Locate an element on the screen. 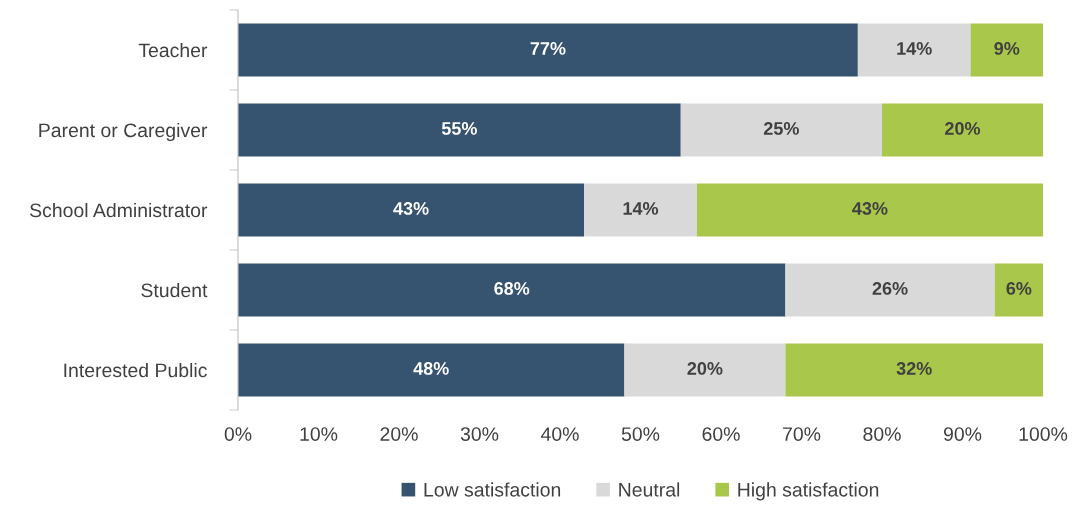 This screenshot has width=1073, height=508. data-label: 55% is located at coordinates (459, 128).